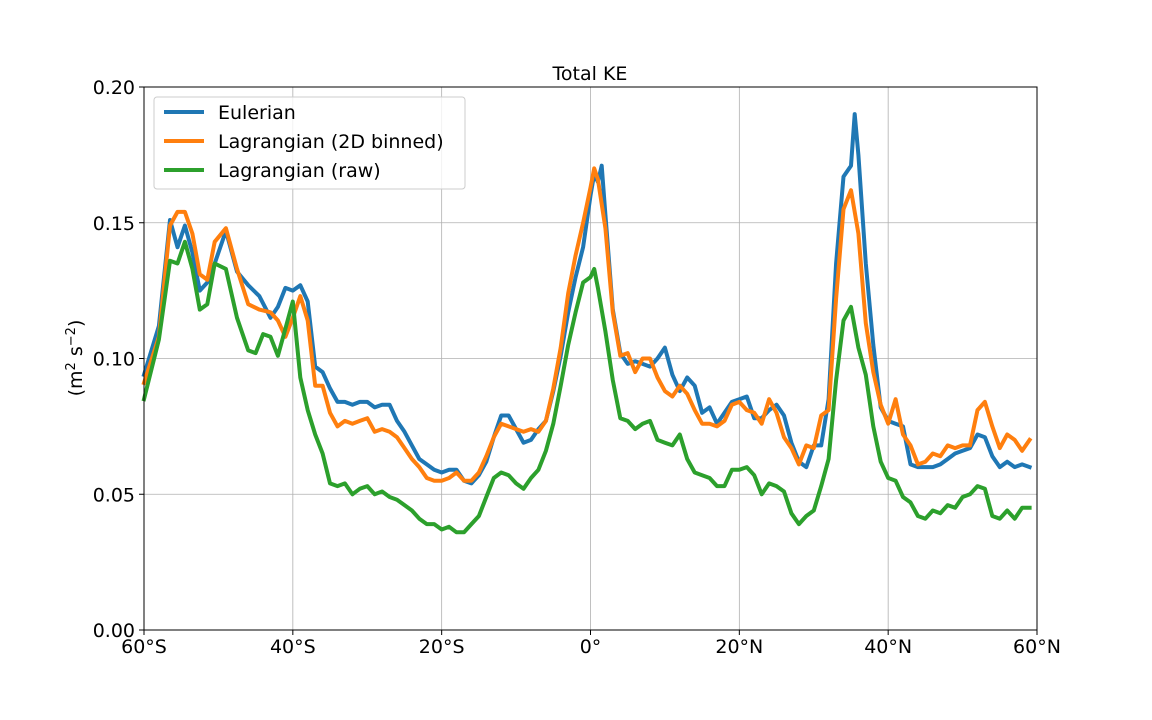 This screenshot has width=1152, height=720. I want to click on x-tick-label: 40°N, so click(888, 647).